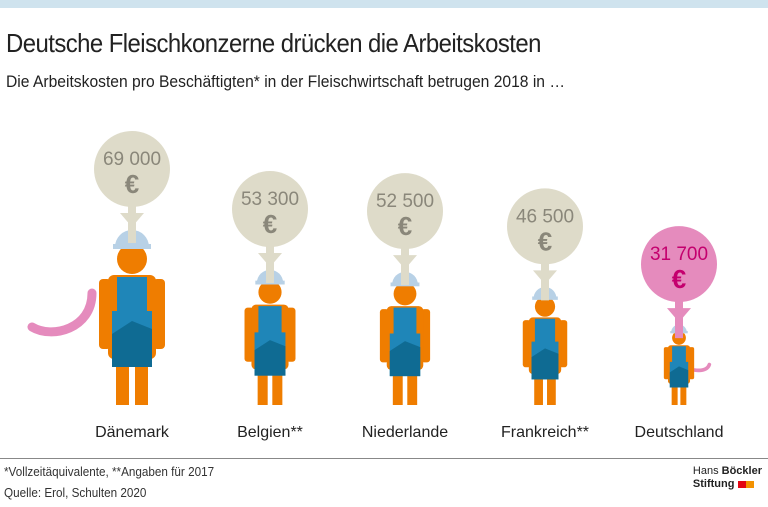 Image resolution: width=768 pixels, height=507 pixels. What do you see at coordinates (405, 201) in the screenshot?
I see `value-label: 52 500` at bounding box center [405, 201].